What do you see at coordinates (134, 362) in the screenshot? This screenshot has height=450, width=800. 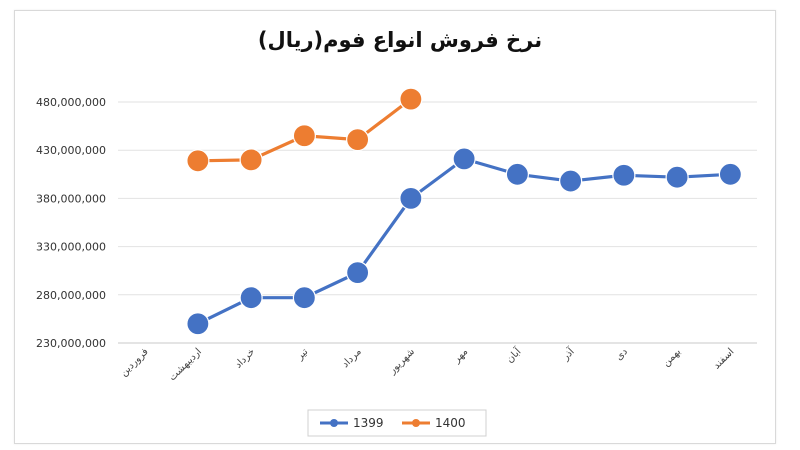 I see `x-tick-label: فروردین` at bounding box center [134, 362].